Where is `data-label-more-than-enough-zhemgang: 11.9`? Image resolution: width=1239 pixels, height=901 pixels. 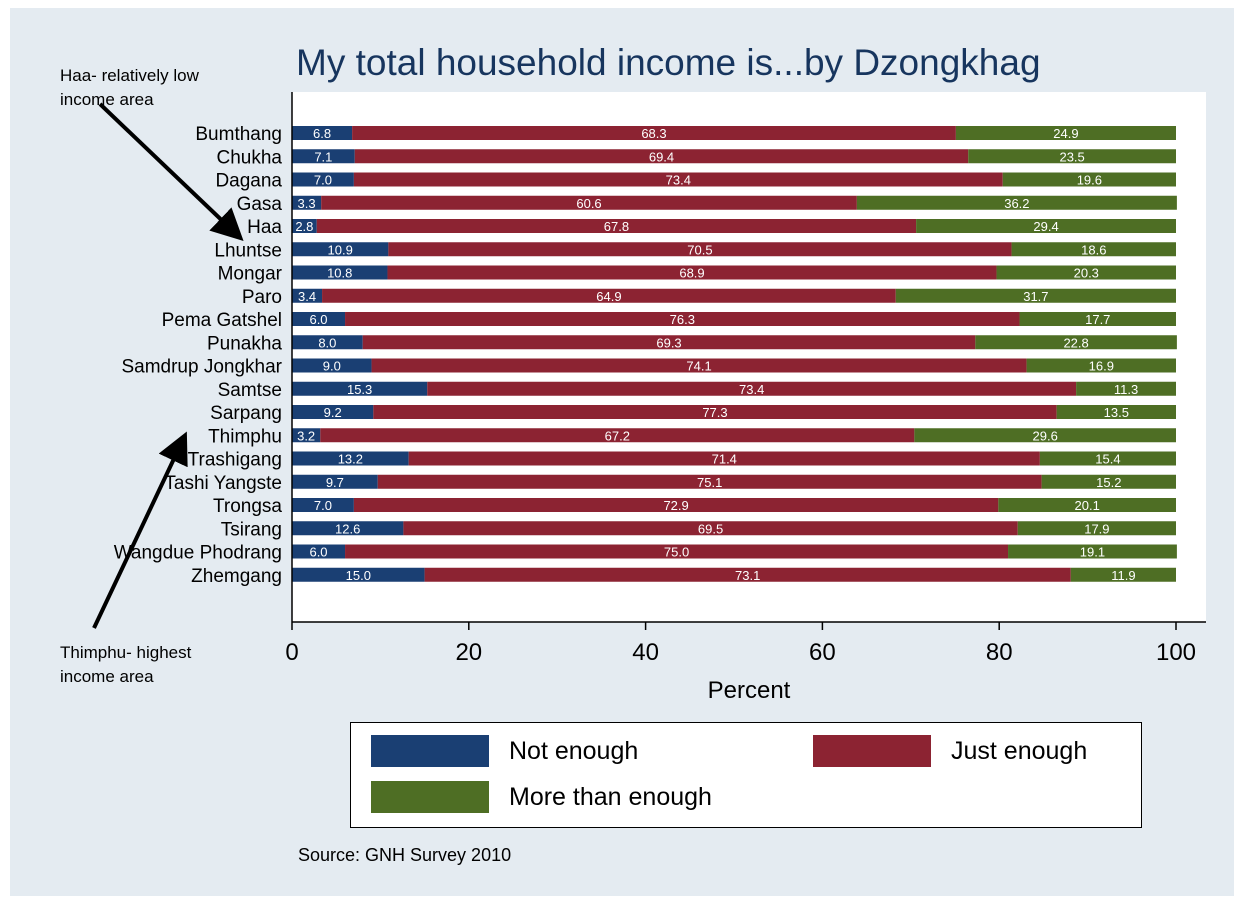
data-label-more-than-enough-zhemgang: 11.9 is located at coordinates (1123, 575).